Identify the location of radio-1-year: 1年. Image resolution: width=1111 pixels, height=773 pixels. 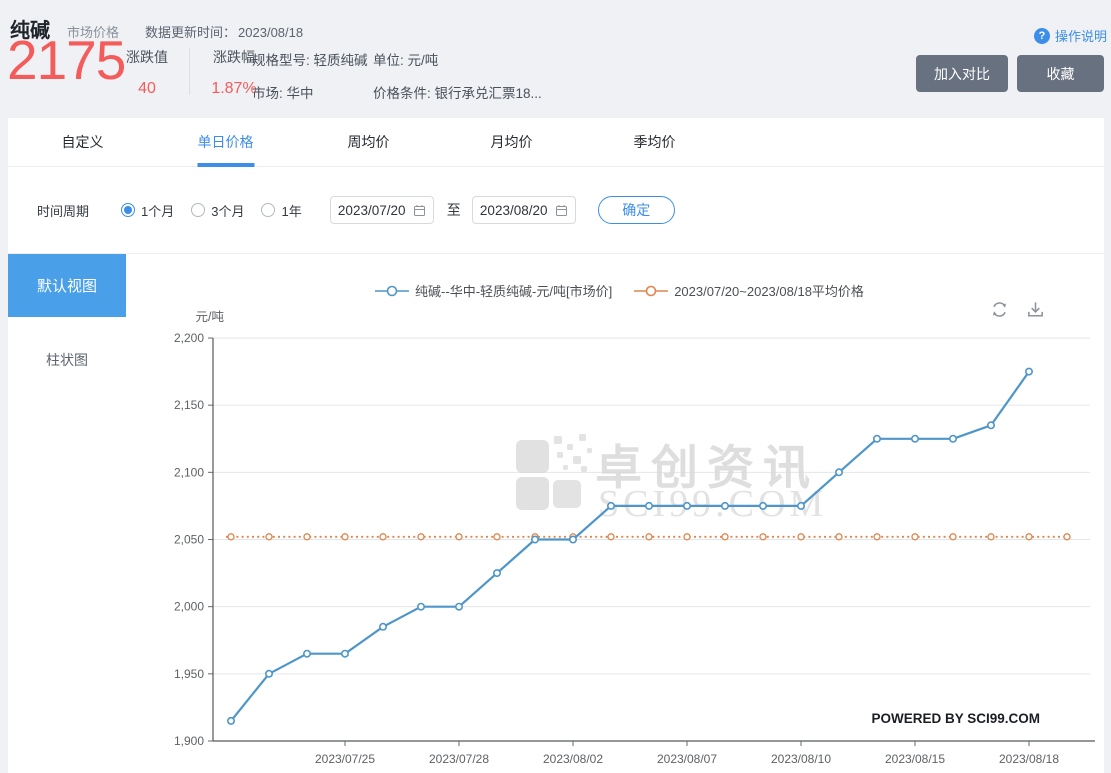
(281, 210).